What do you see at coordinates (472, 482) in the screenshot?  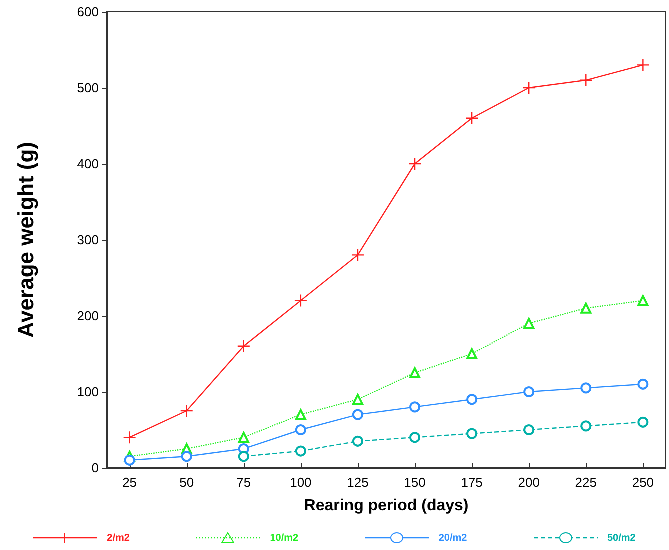 I see `x-tick-label: 175` at bounding box center [472, 482].